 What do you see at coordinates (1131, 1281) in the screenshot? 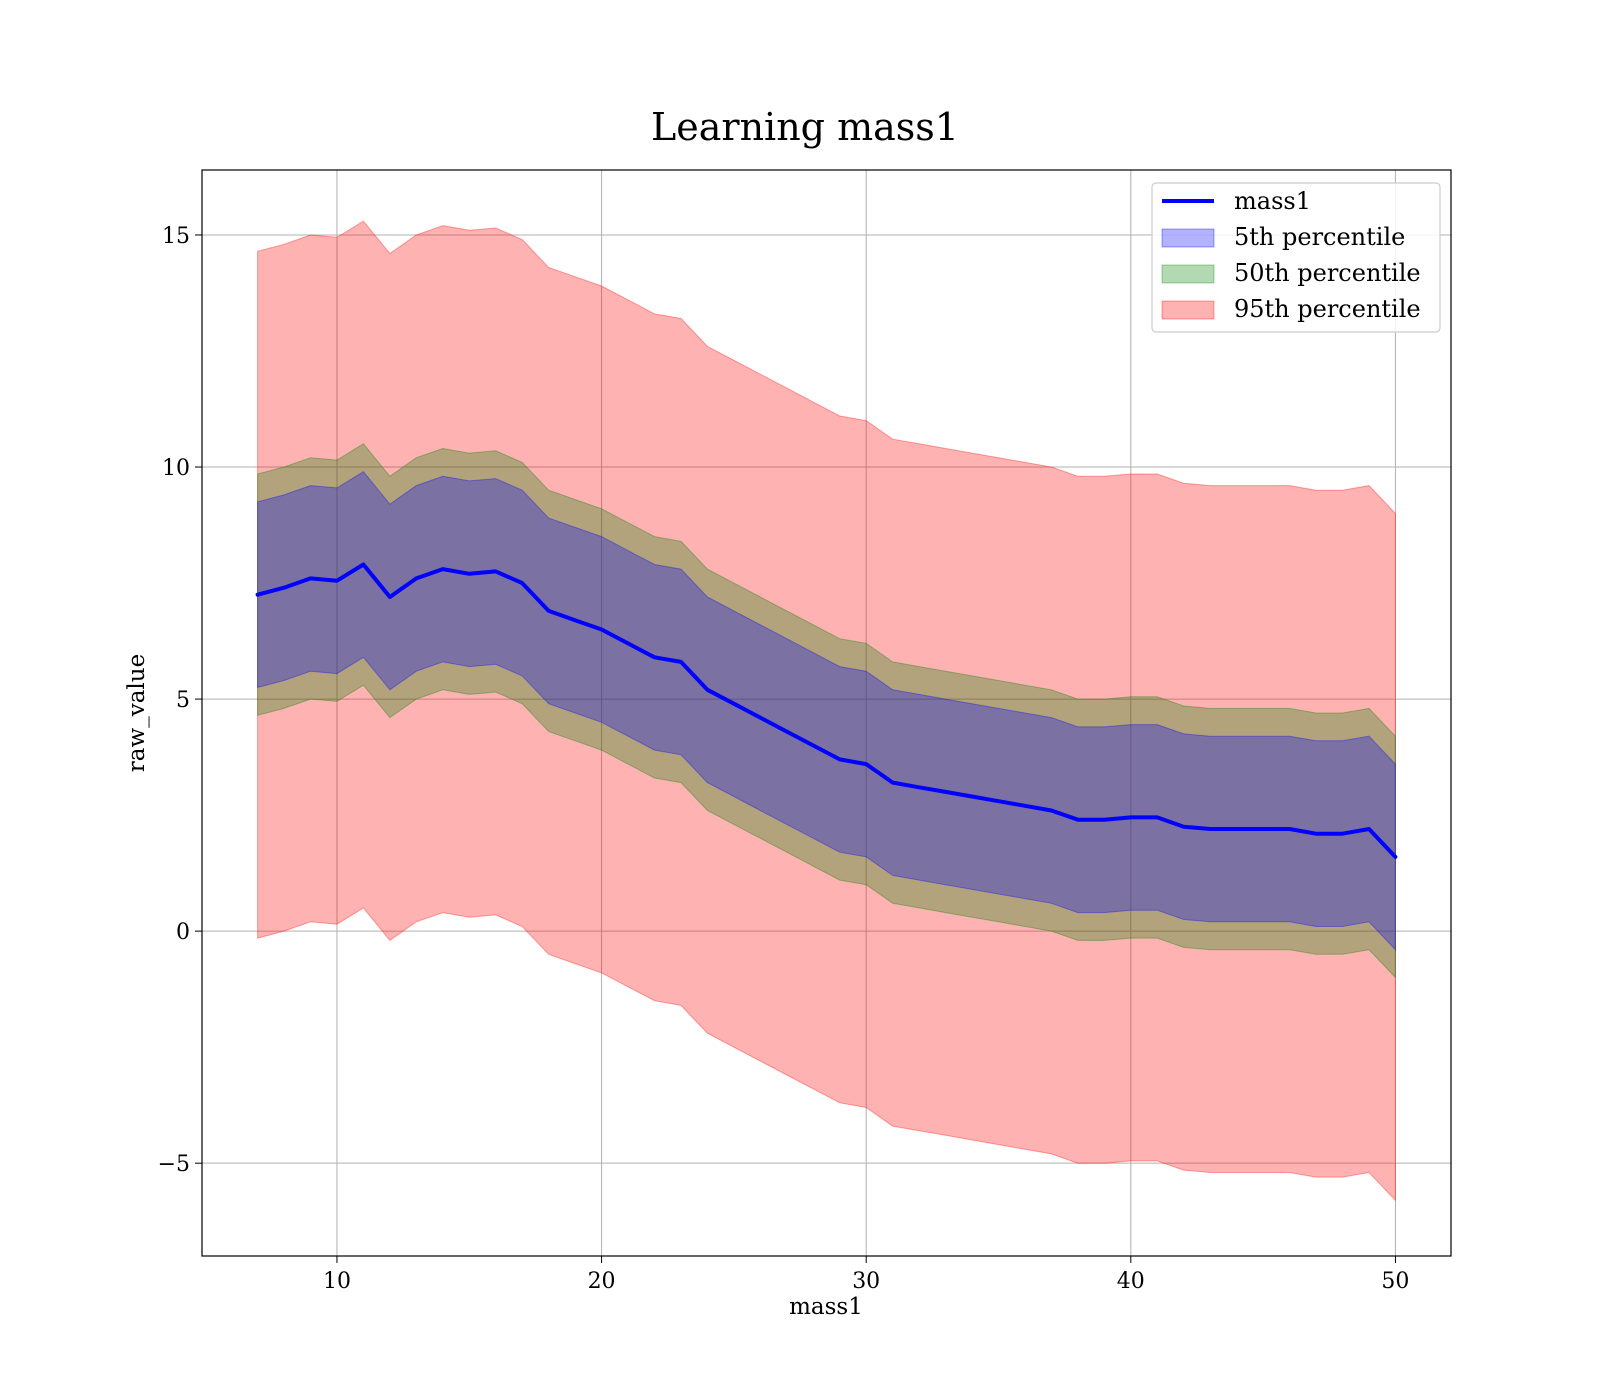
I see `x-tick-label: 40` at bounding box center [1131, 1281].